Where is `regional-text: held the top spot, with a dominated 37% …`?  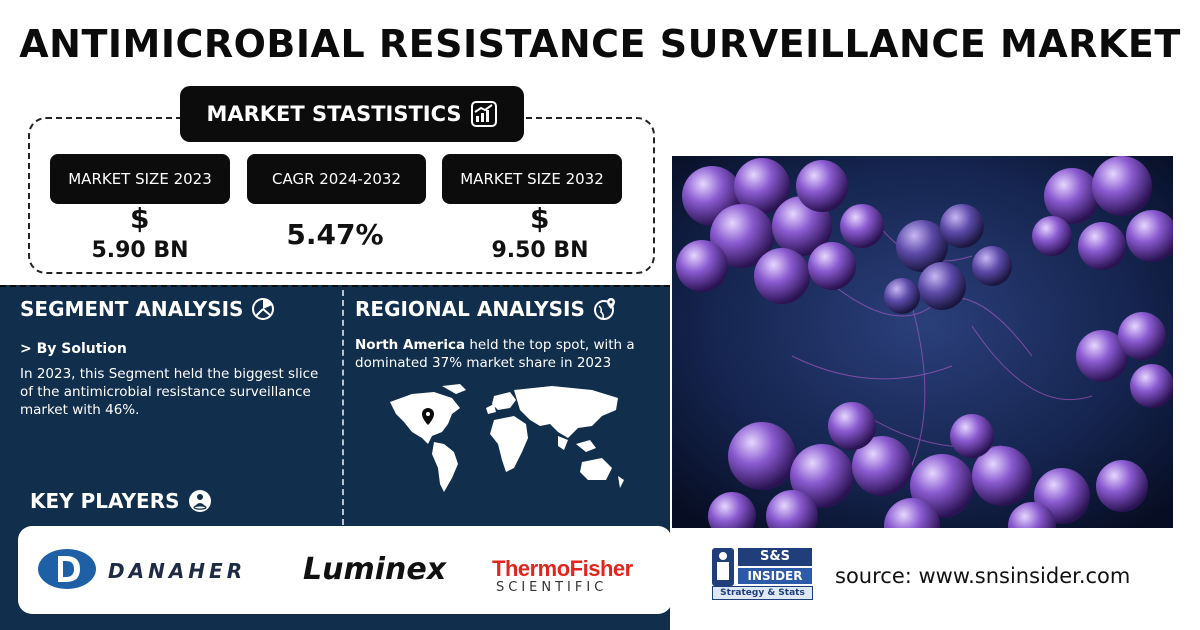 regional-text: held the top spot, with a dominated 37% … is located at coordinates (495, 354).